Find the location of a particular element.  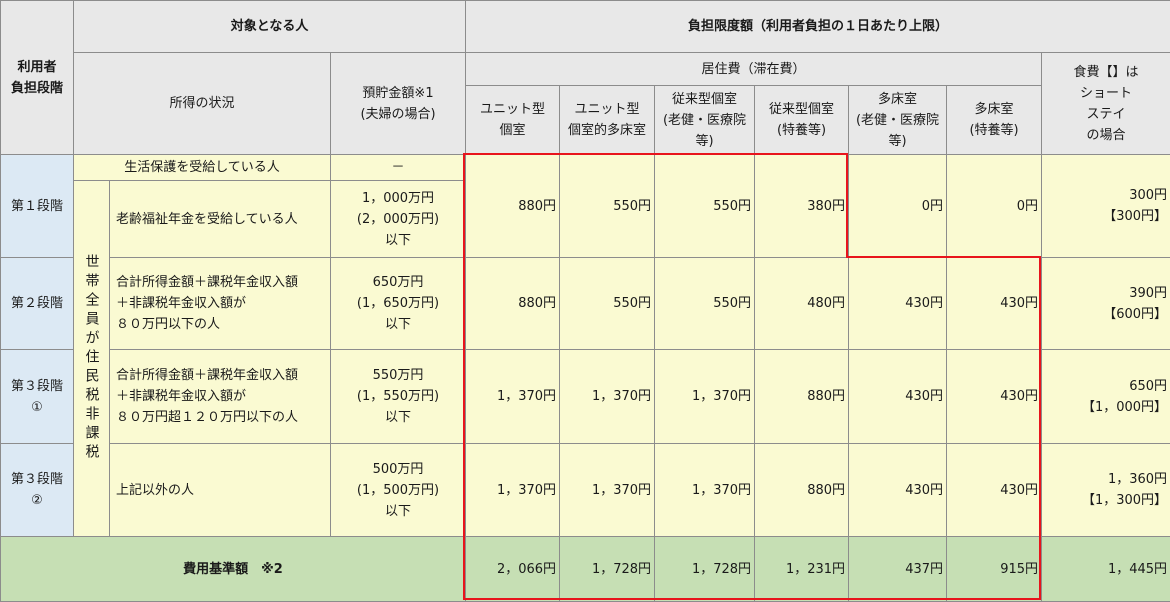

cell-text: 預貯金額※1 (夫婦の場合) is located at coordinates (398, 103).